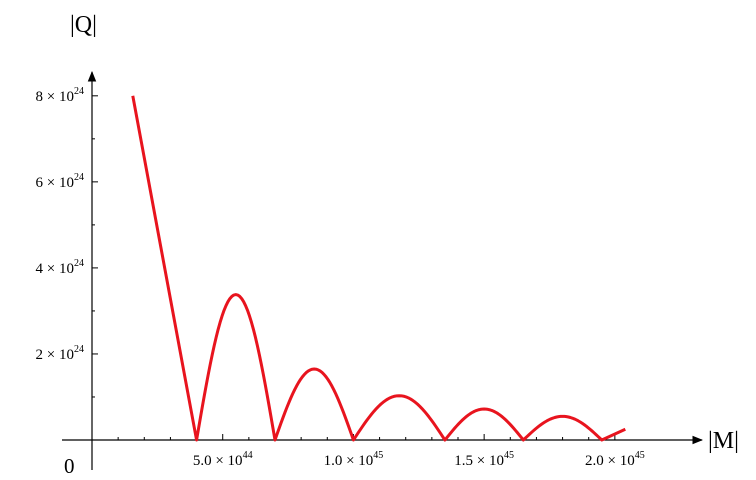  Describe the element at coordinates (83, 25) in the screenshot. I see `y-axis-label: |Q|` at that location.